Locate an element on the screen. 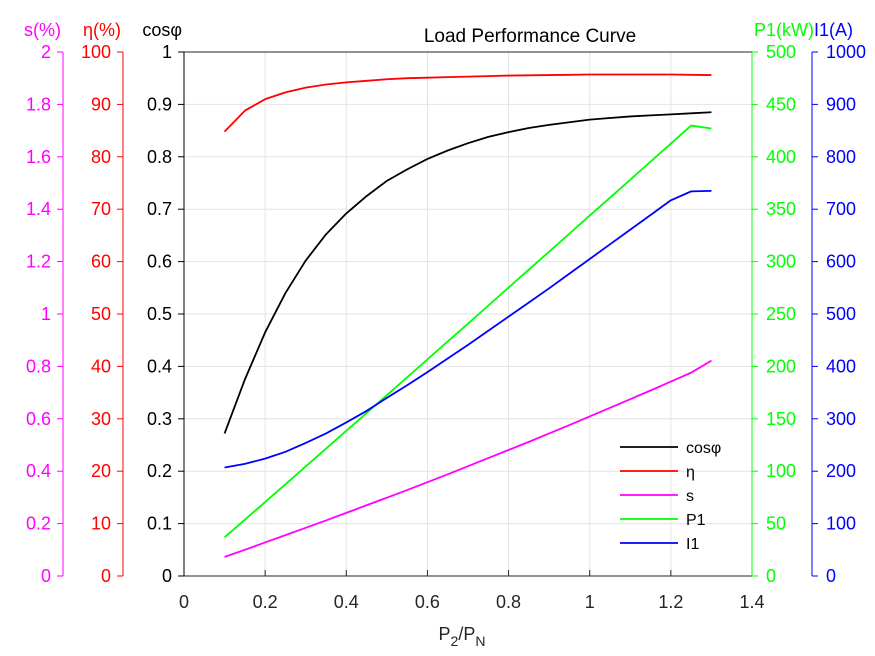  x-tick-label: 1.2 is located at coordinates (670, 602).